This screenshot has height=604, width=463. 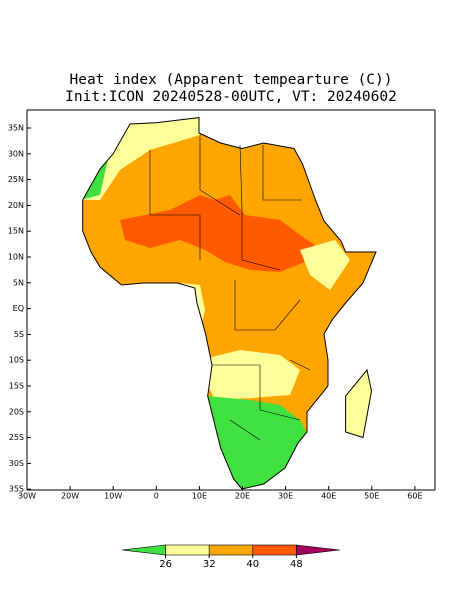 I want to click on lat-label: 10S, so click(x=16, y=360).